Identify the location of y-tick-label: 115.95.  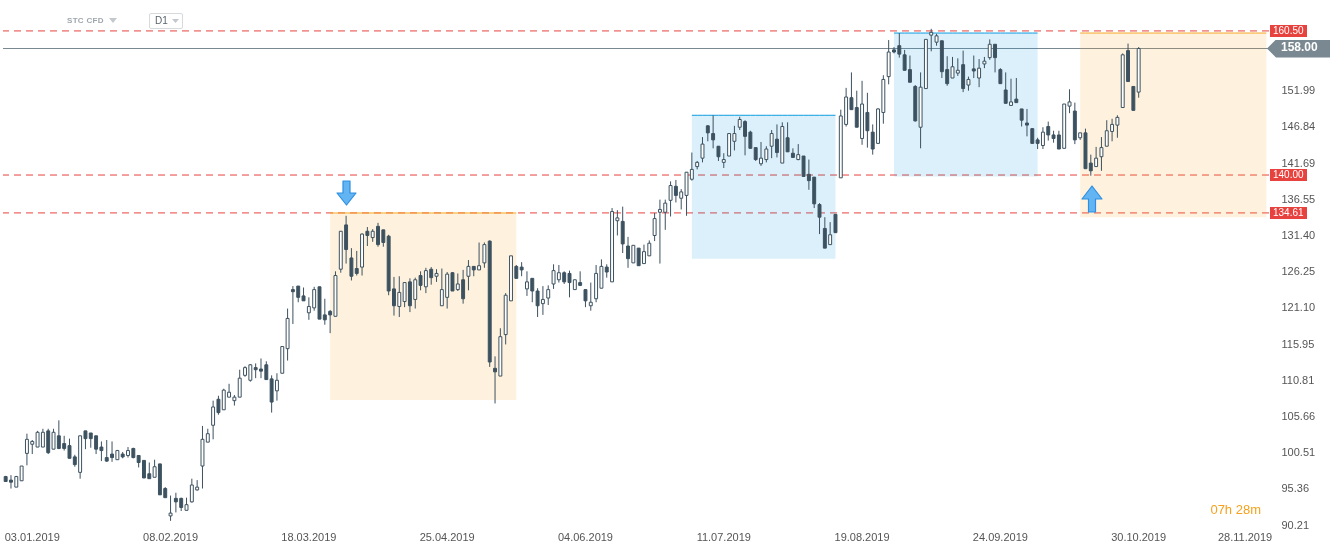
(1298, 343).